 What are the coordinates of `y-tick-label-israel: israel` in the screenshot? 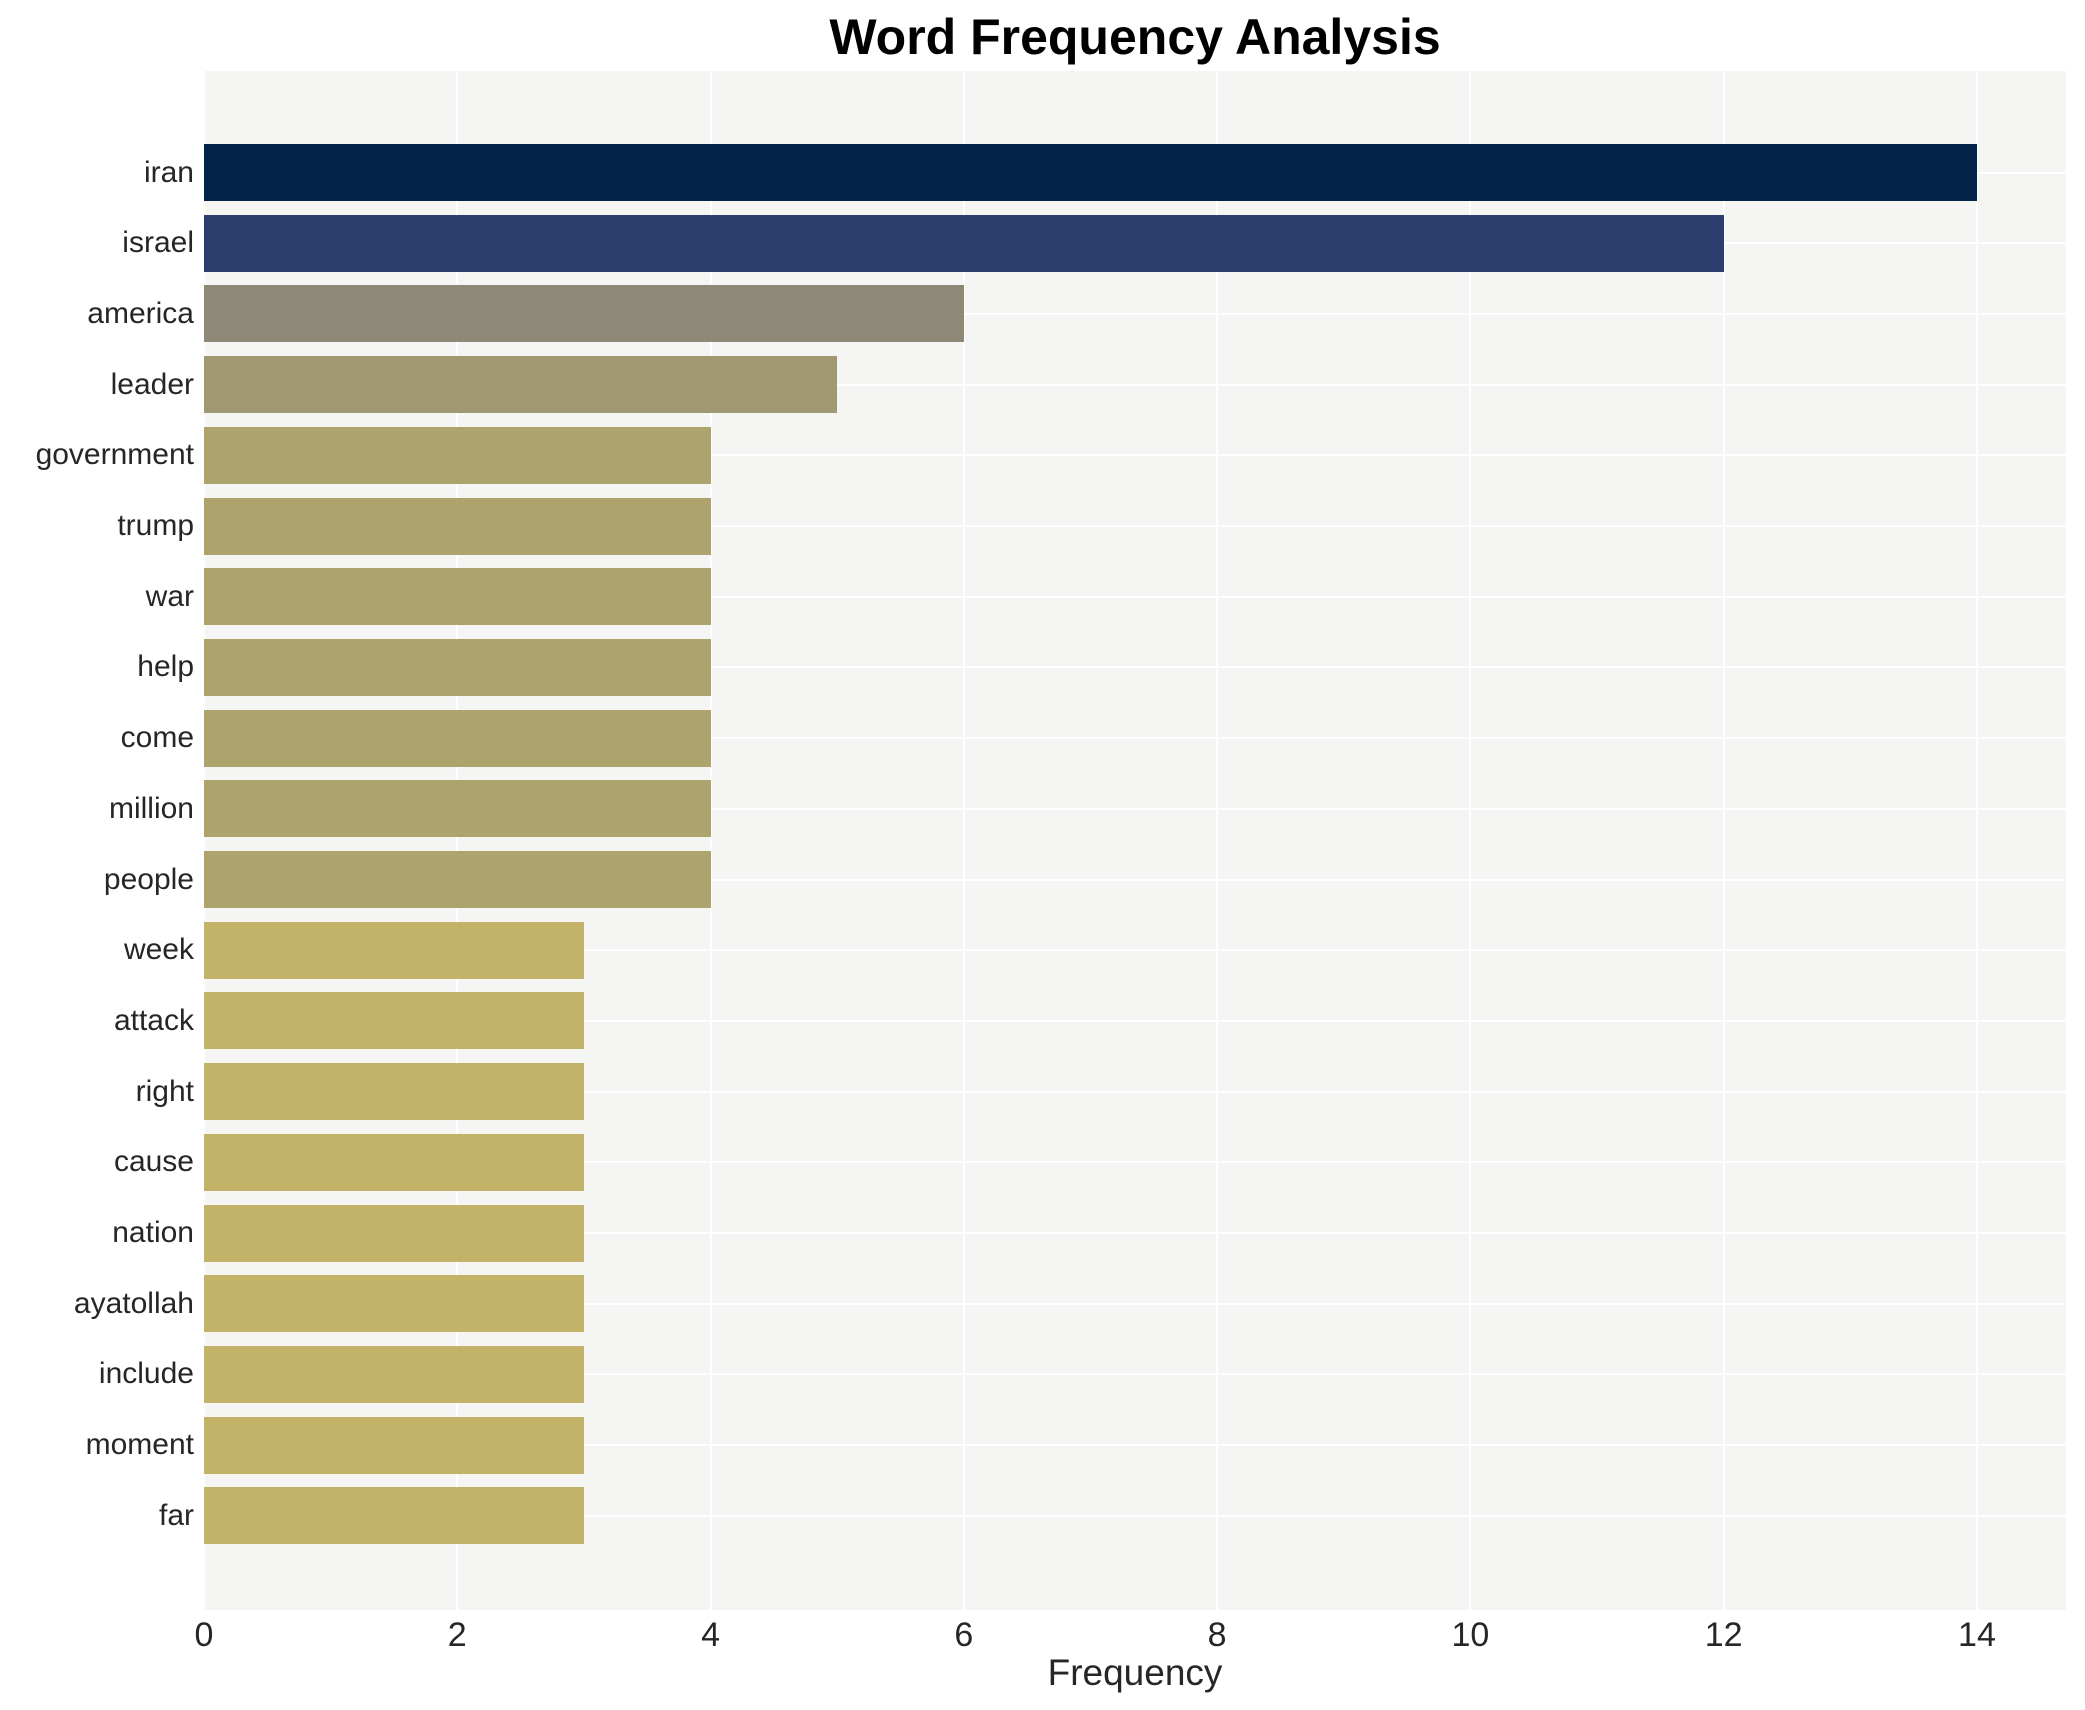 It's located at (158, 243).